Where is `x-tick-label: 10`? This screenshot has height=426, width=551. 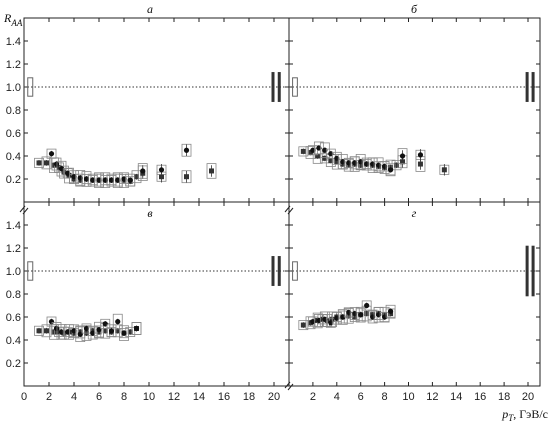 x-tick-label: 10 is located at coordinates (408, 397).